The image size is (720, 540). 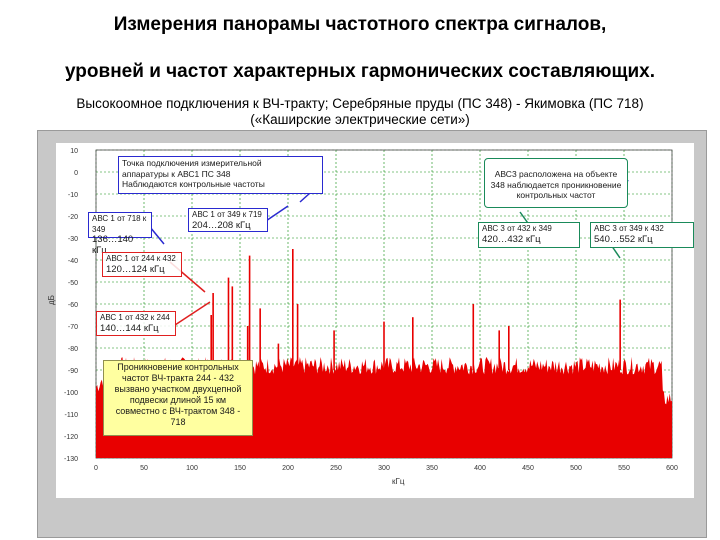 I want to click on abc1-718-349-band: 136…140 кГц, so click(x=113, y=245).